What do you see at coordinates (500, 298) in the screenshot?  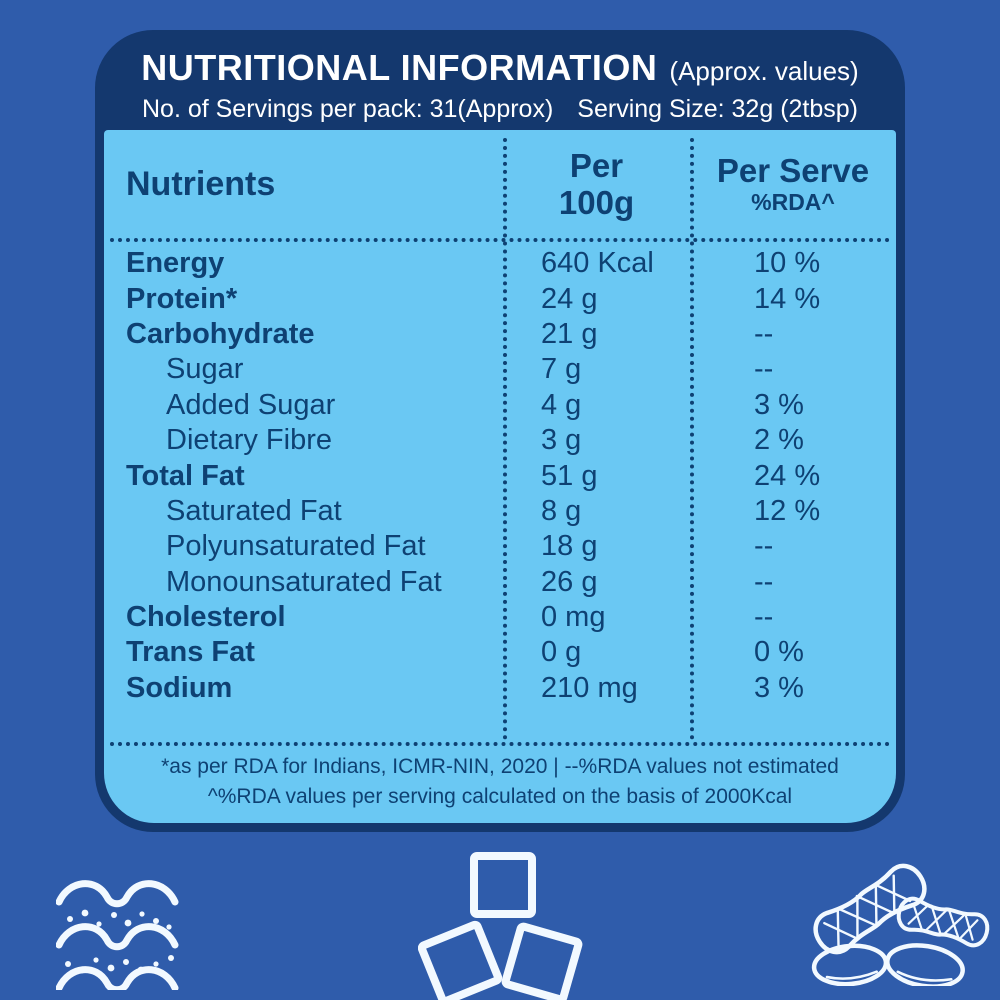 I see `table-row: Protein* 24 g 14 %` at bounding box center [500, 298].